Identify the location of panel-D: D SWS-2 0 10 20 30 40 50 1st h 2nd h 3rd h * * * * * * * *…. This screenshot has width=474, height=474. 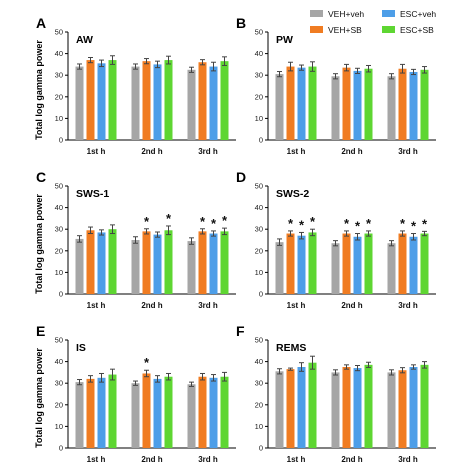
(336, 239).